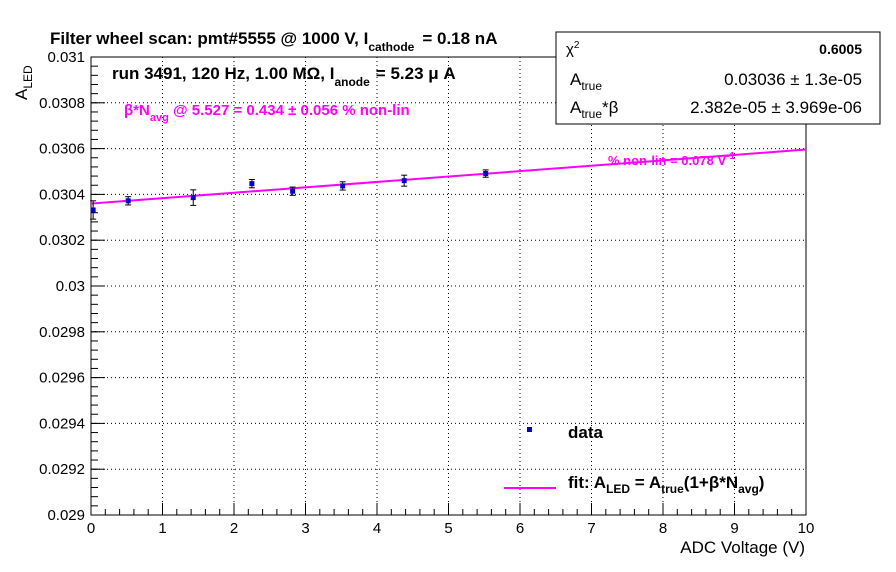  What do you see at coordinates (742, 547) in the screenshot?
I see `x-axis-label: ADC Voltage (V)` at bounding box center [742, 547].